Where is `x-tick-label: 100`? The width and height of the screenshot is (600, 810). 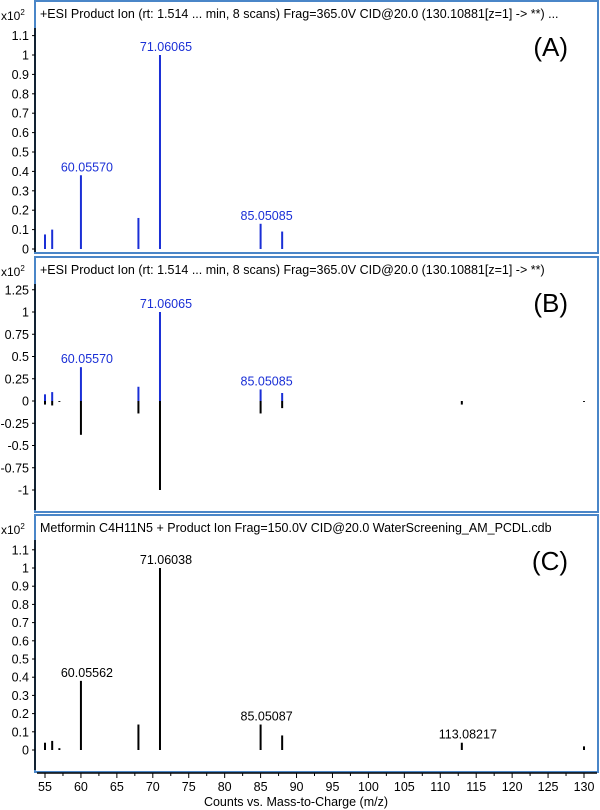
x-tick-label: 100 is located at coordinates (368, 787).